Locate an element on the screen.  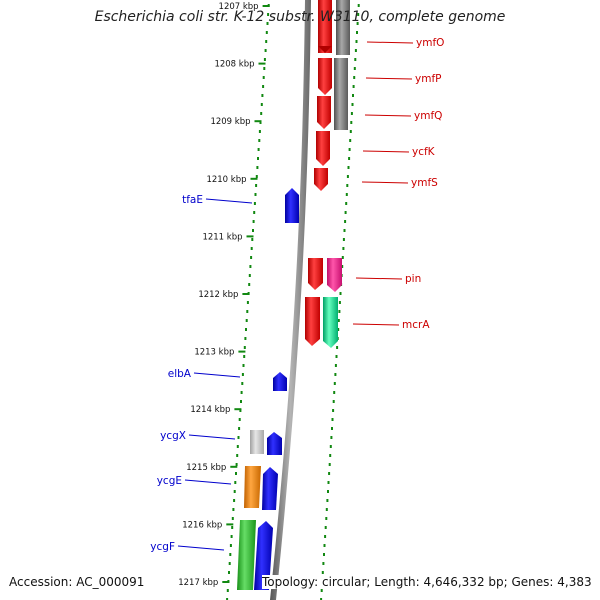
gene-ymfQ-feature is located at coordinates (324, 112).